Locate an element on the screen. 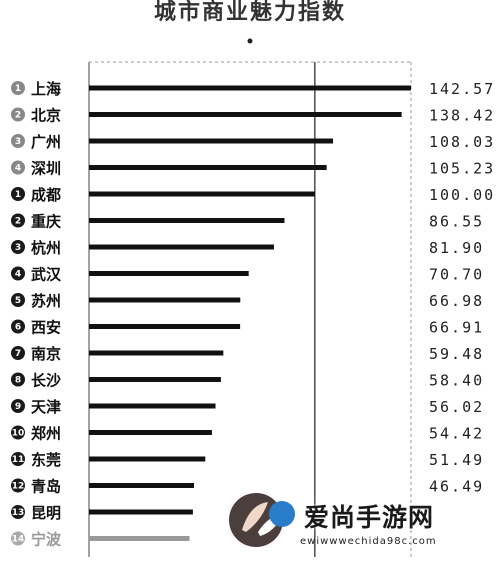  rank-badge-label: 12 is located at coordinates (18, 487).